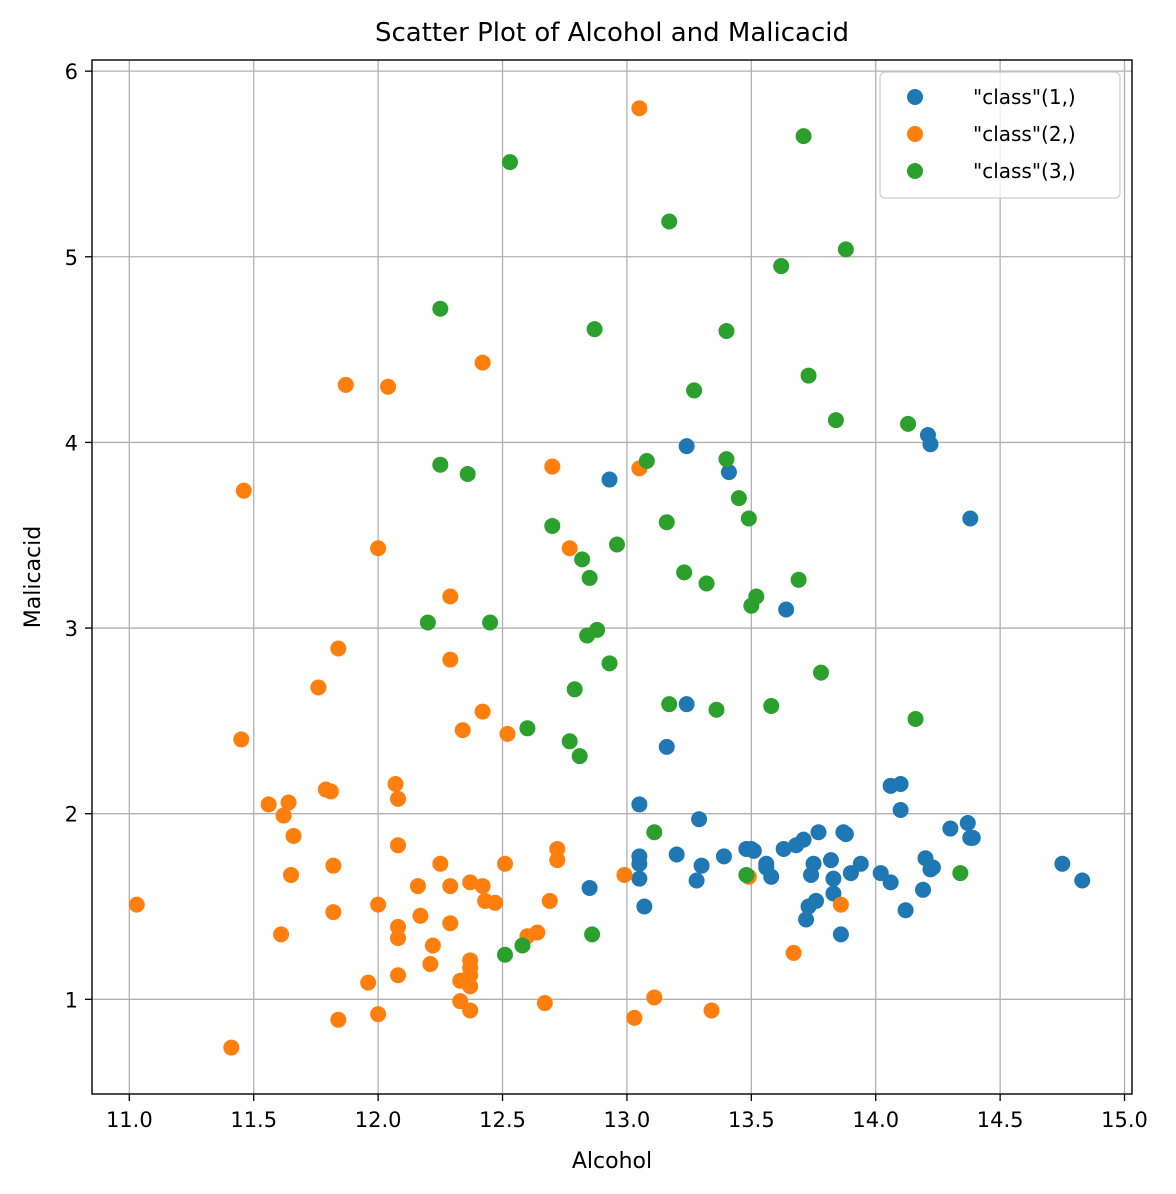 The width and height of the screenshot is (1176, 1194). What do you see at coordinates (612, 1161) in the screenshot?
I see `x-axis-label: Alcohol` at bounding box center [612, 1161].